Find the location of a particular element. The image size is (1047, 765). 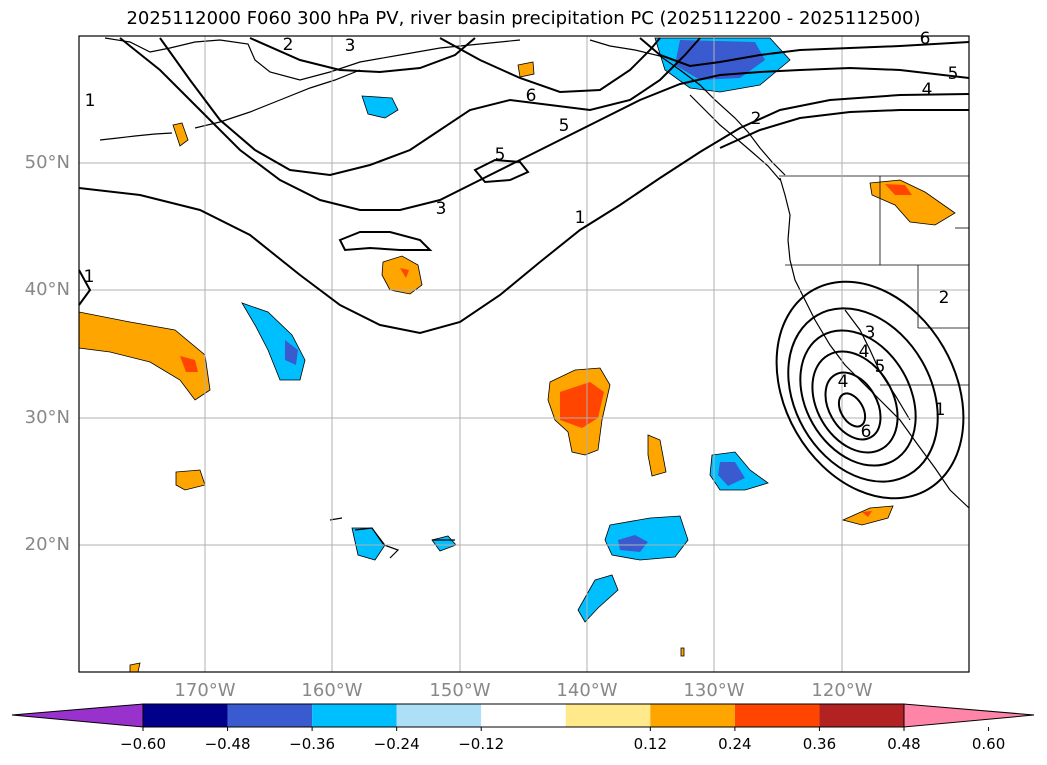

colorbar-tick-label: −0.24 is located at coordinates (396, 744).